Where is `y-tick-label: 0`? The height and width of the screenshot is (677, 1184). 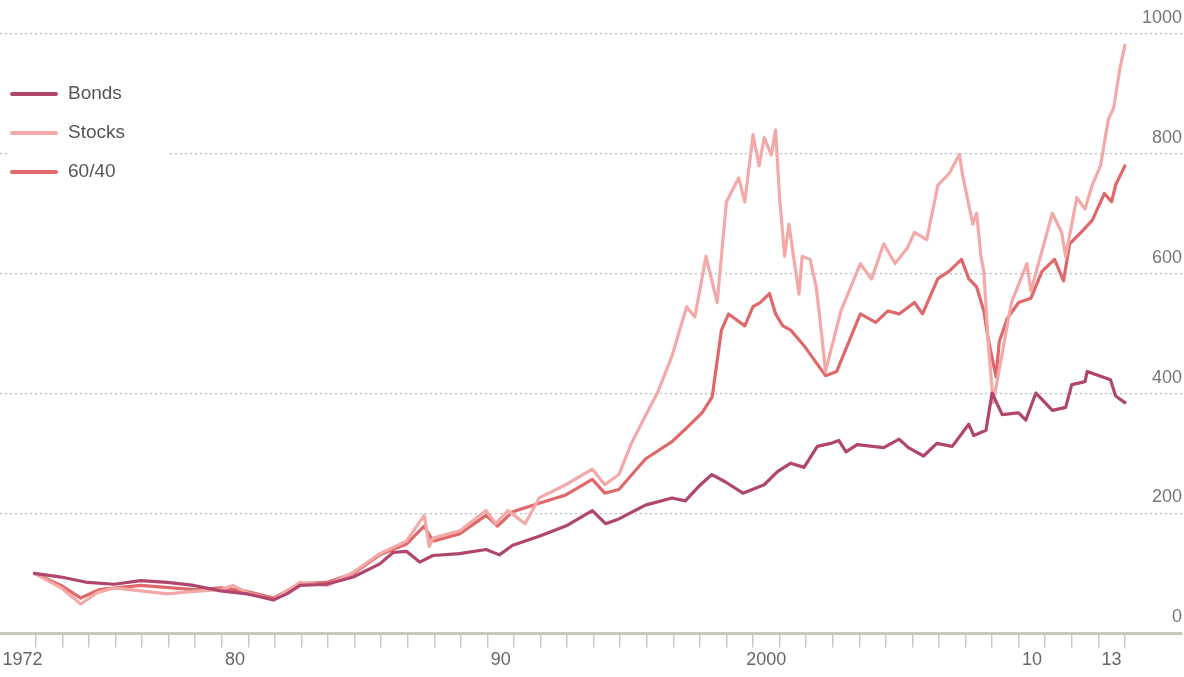 y-tick-label: 0 is located at coordinates (1176, 616).